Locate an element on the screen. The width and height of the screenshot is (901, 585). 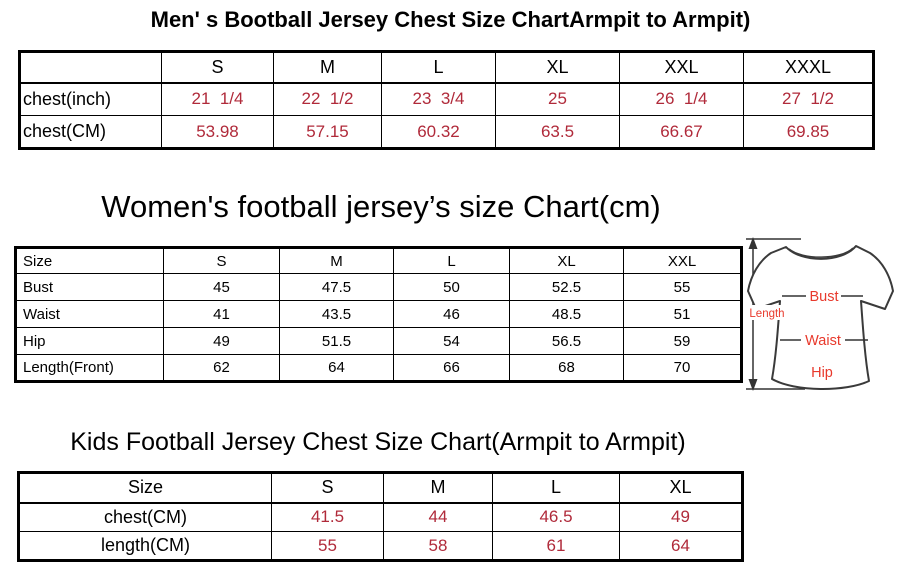
cell-value: 21 1/4 is located at coordinates (217, 99).